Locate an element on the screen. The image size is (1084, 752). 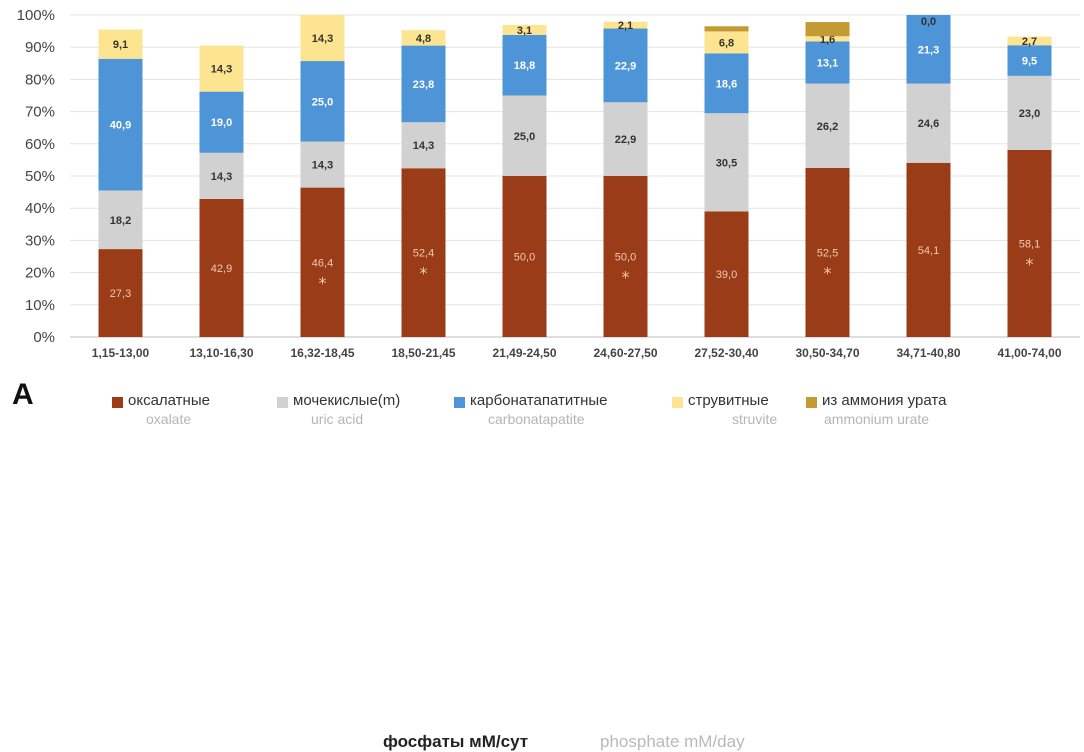
data-label: 27,3 is located at coordinates (120, 294).